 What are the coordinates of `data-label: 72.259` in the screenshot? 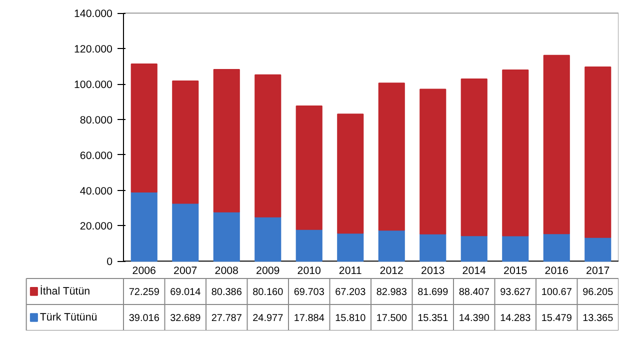 It's located at (144, 292).